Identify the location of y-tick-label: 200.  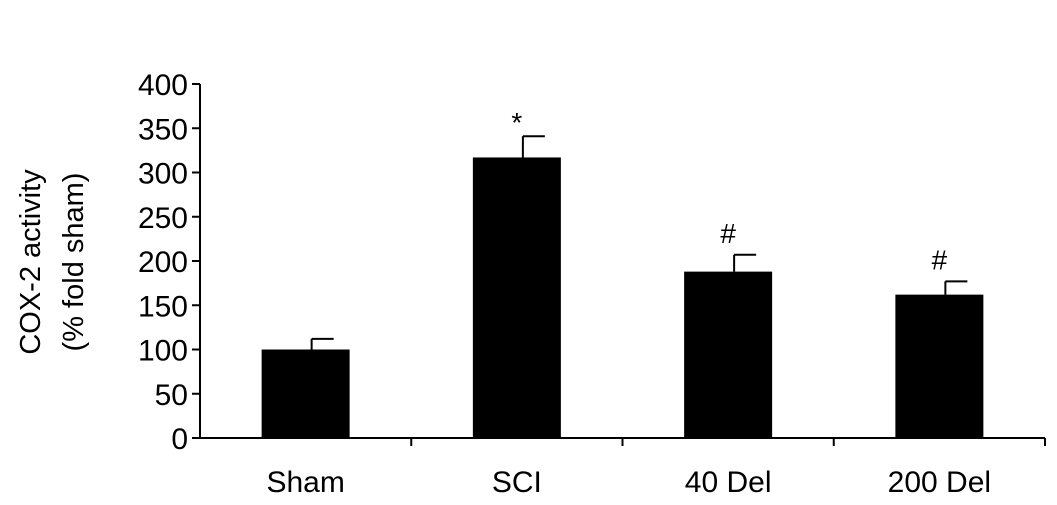
(163, 262).